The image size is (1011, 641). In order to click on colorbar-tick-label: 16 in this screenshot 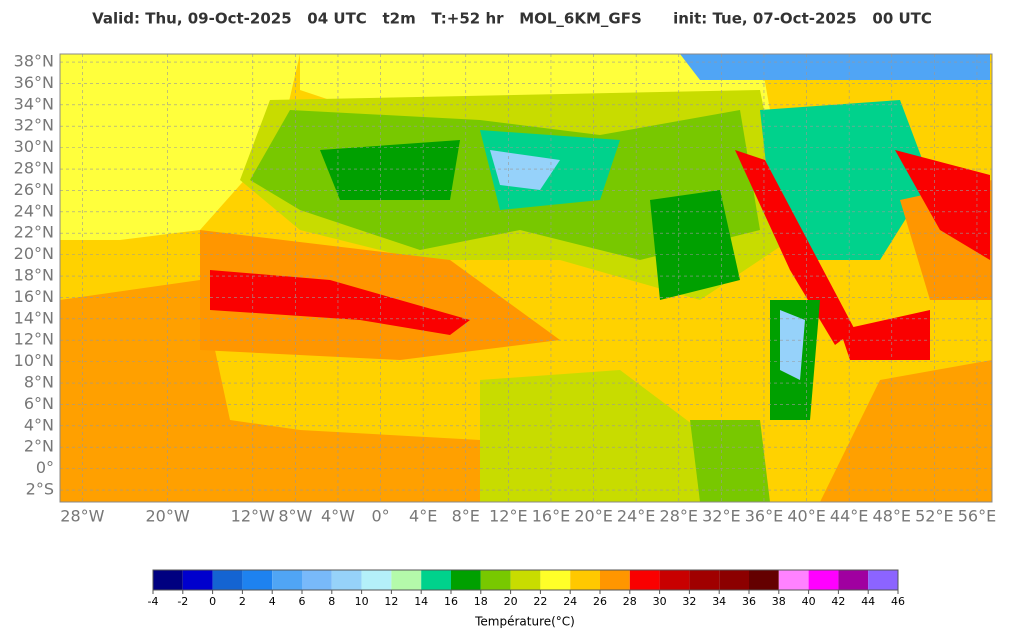, I will do `click(451, 601)`.